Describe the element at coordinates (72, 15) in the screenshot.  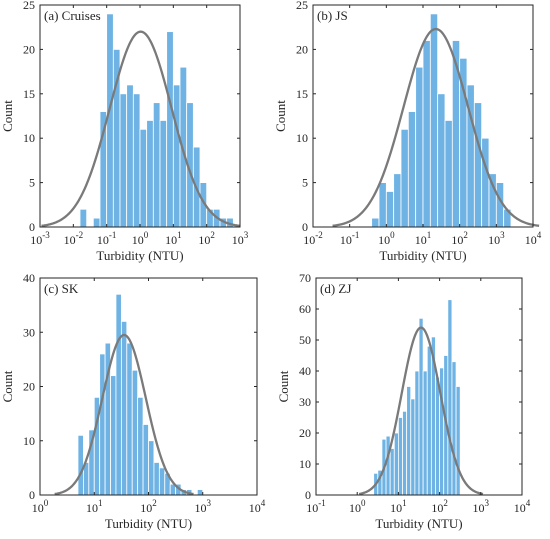
I see `panel-title: (a) Cruises` at that location.